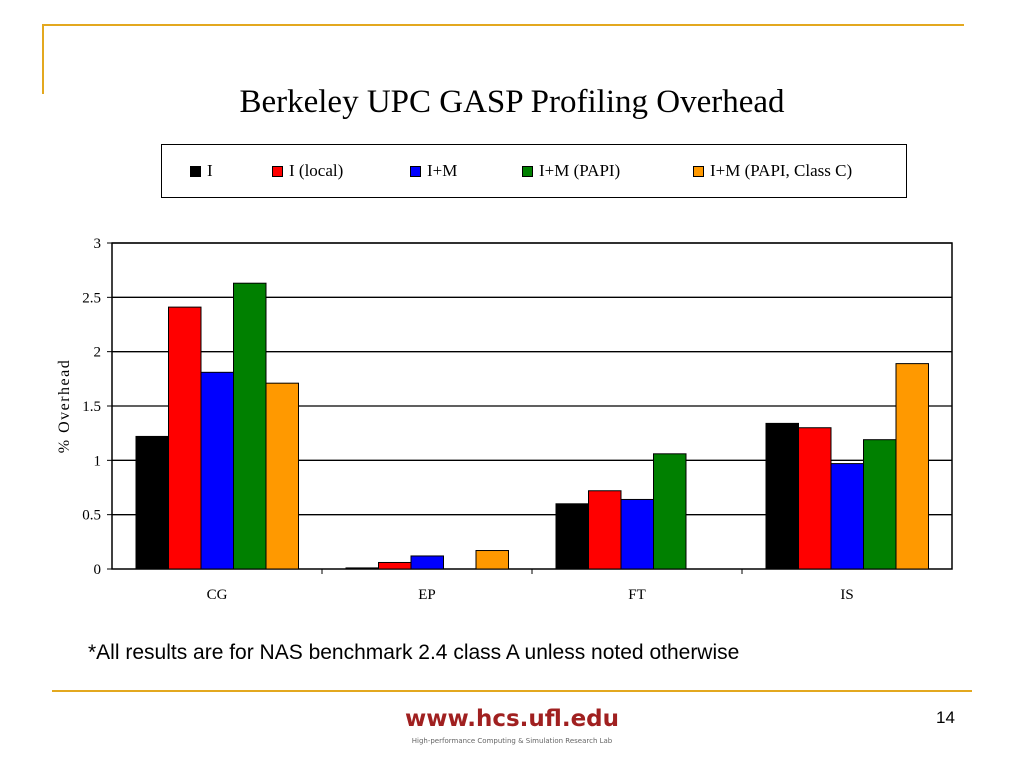 The image size is (1024, 768). Describe the element at coordinates (98, 570) in the screenshot. I see `y-tick-label: 0` at that location.